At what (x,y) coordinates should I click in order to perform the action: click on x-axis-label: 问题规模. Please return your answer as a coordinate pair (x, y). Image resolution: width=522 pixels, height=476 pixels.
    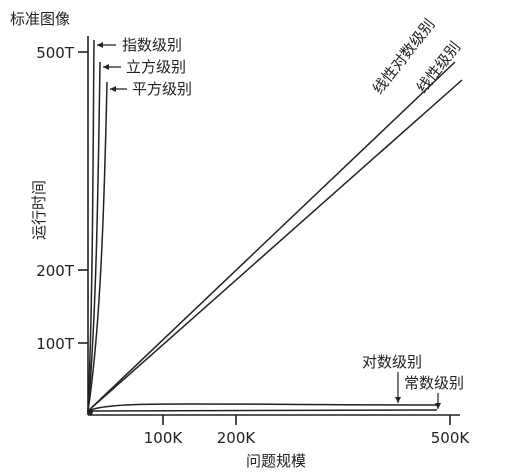
    Looking at the image, I should click on (276, 461).